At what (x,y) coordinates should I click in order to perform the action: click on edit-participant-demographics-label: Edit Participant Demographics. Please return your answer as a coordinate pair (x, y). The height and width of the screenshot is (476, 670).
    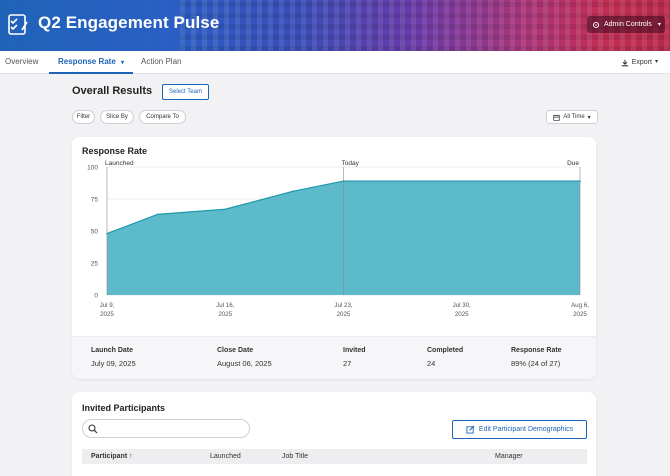
    Looking at the image, I should click on (526, 429).